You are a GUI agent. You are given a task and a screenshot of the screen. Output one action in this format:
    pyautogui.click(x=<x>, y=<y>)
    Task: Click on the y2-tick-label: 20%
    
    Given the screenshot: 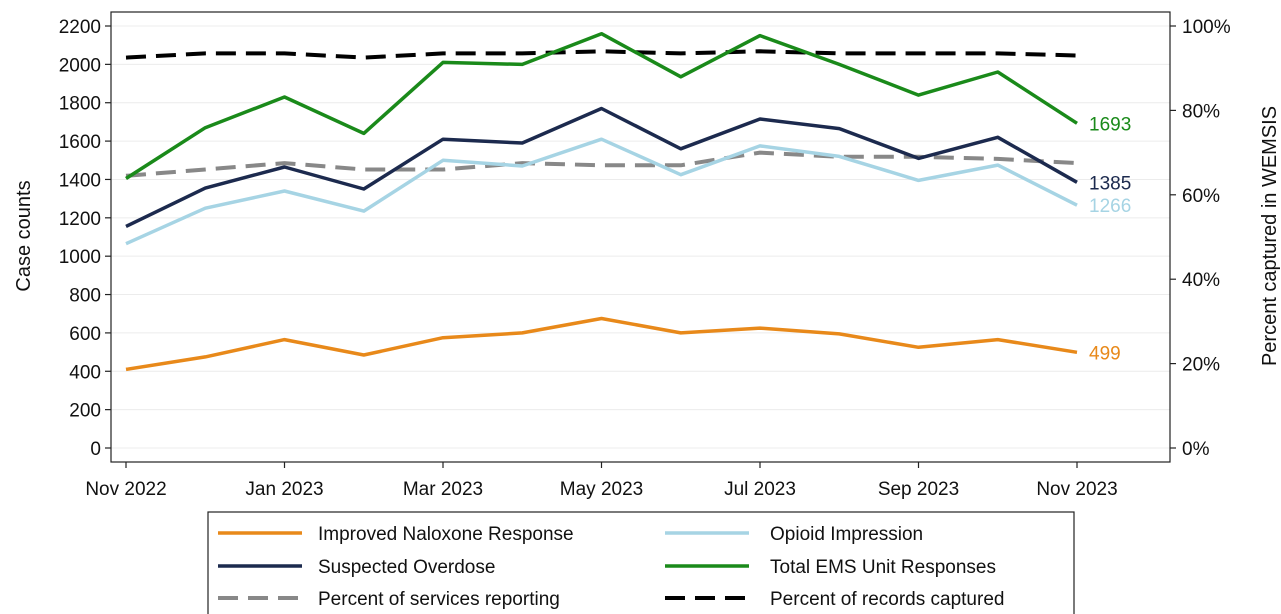 What is the action you would take?
    pyautogui.click(x=1201, y=365)
    